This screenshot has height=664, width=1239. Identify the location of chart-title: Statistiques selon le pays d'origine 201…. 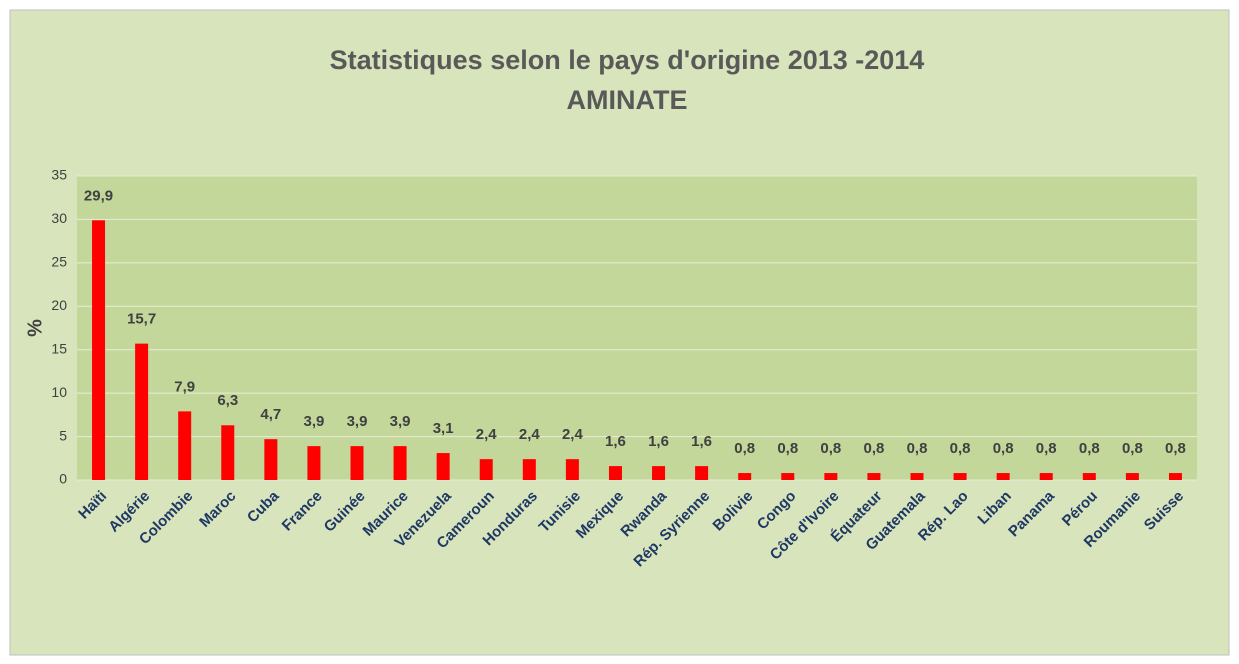
(627, 60).